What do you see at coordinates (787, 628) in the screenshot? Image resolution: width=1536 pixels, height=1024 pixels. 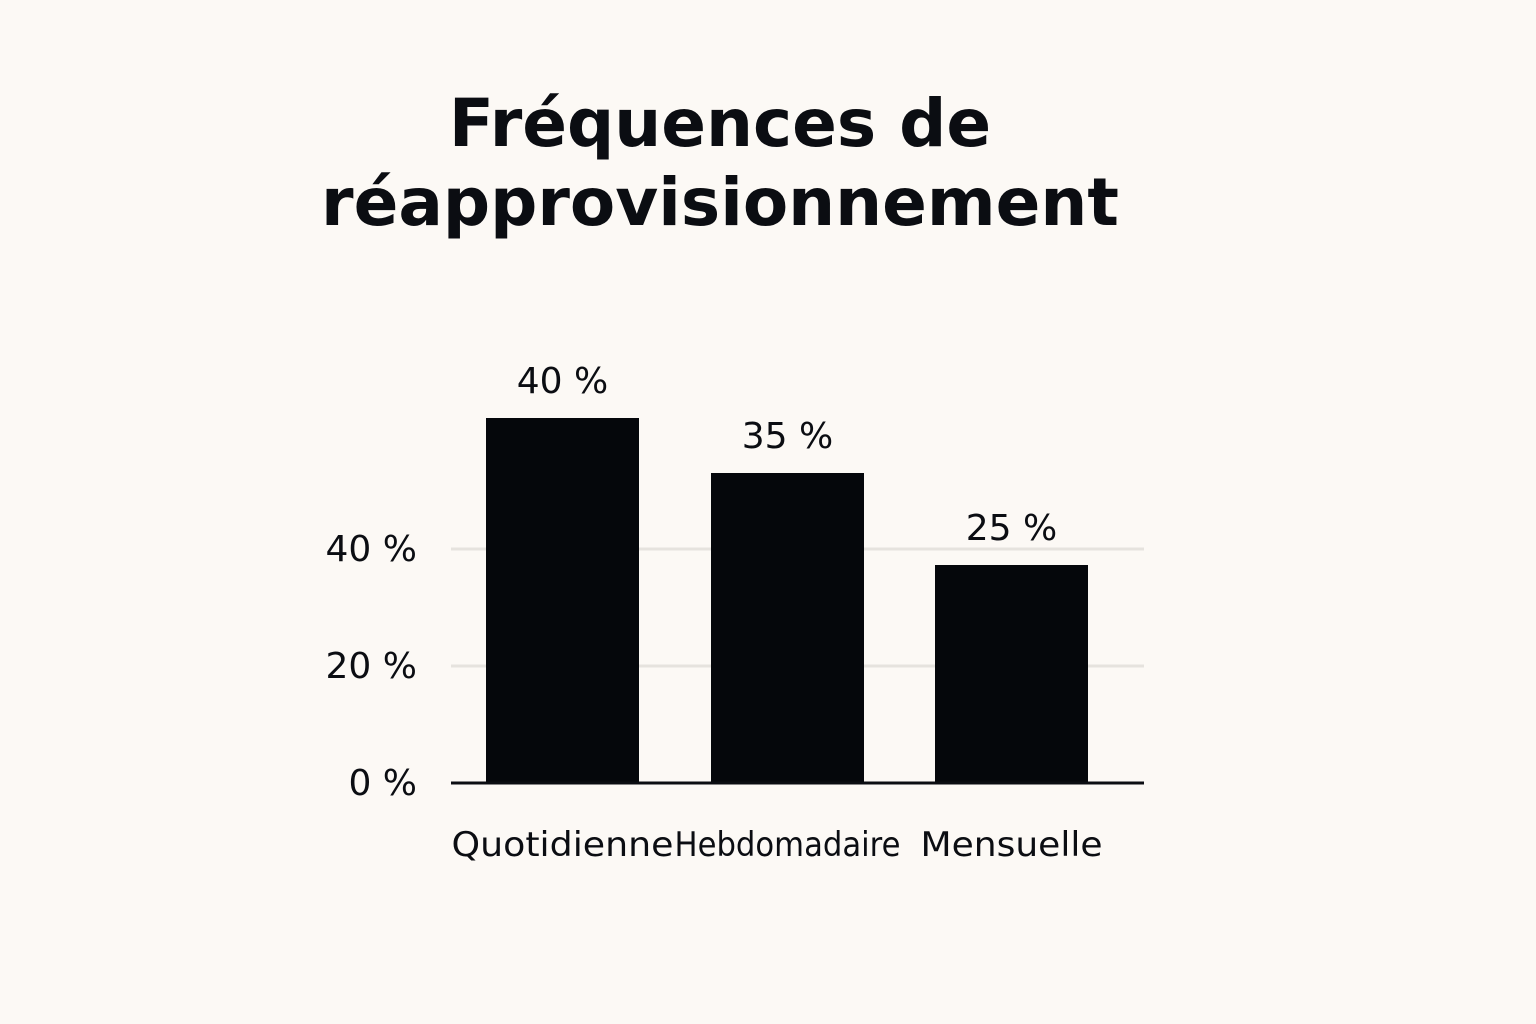 I see `bar-hebdomadaire` at bounding box center [787, 628].